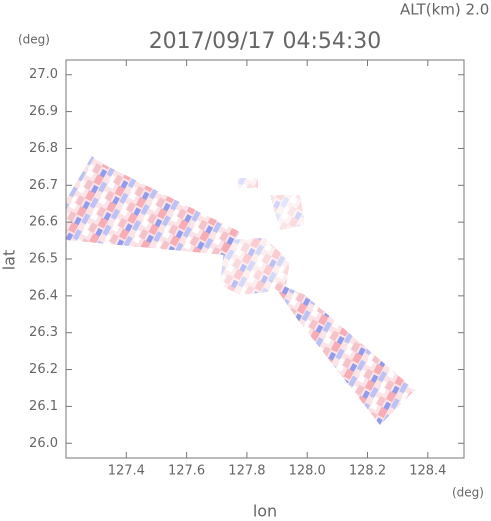  What do you see at coordinates (468, 493) in the screenshot?
I see `x-unit: (deg)` at bounding box center [468, 493].